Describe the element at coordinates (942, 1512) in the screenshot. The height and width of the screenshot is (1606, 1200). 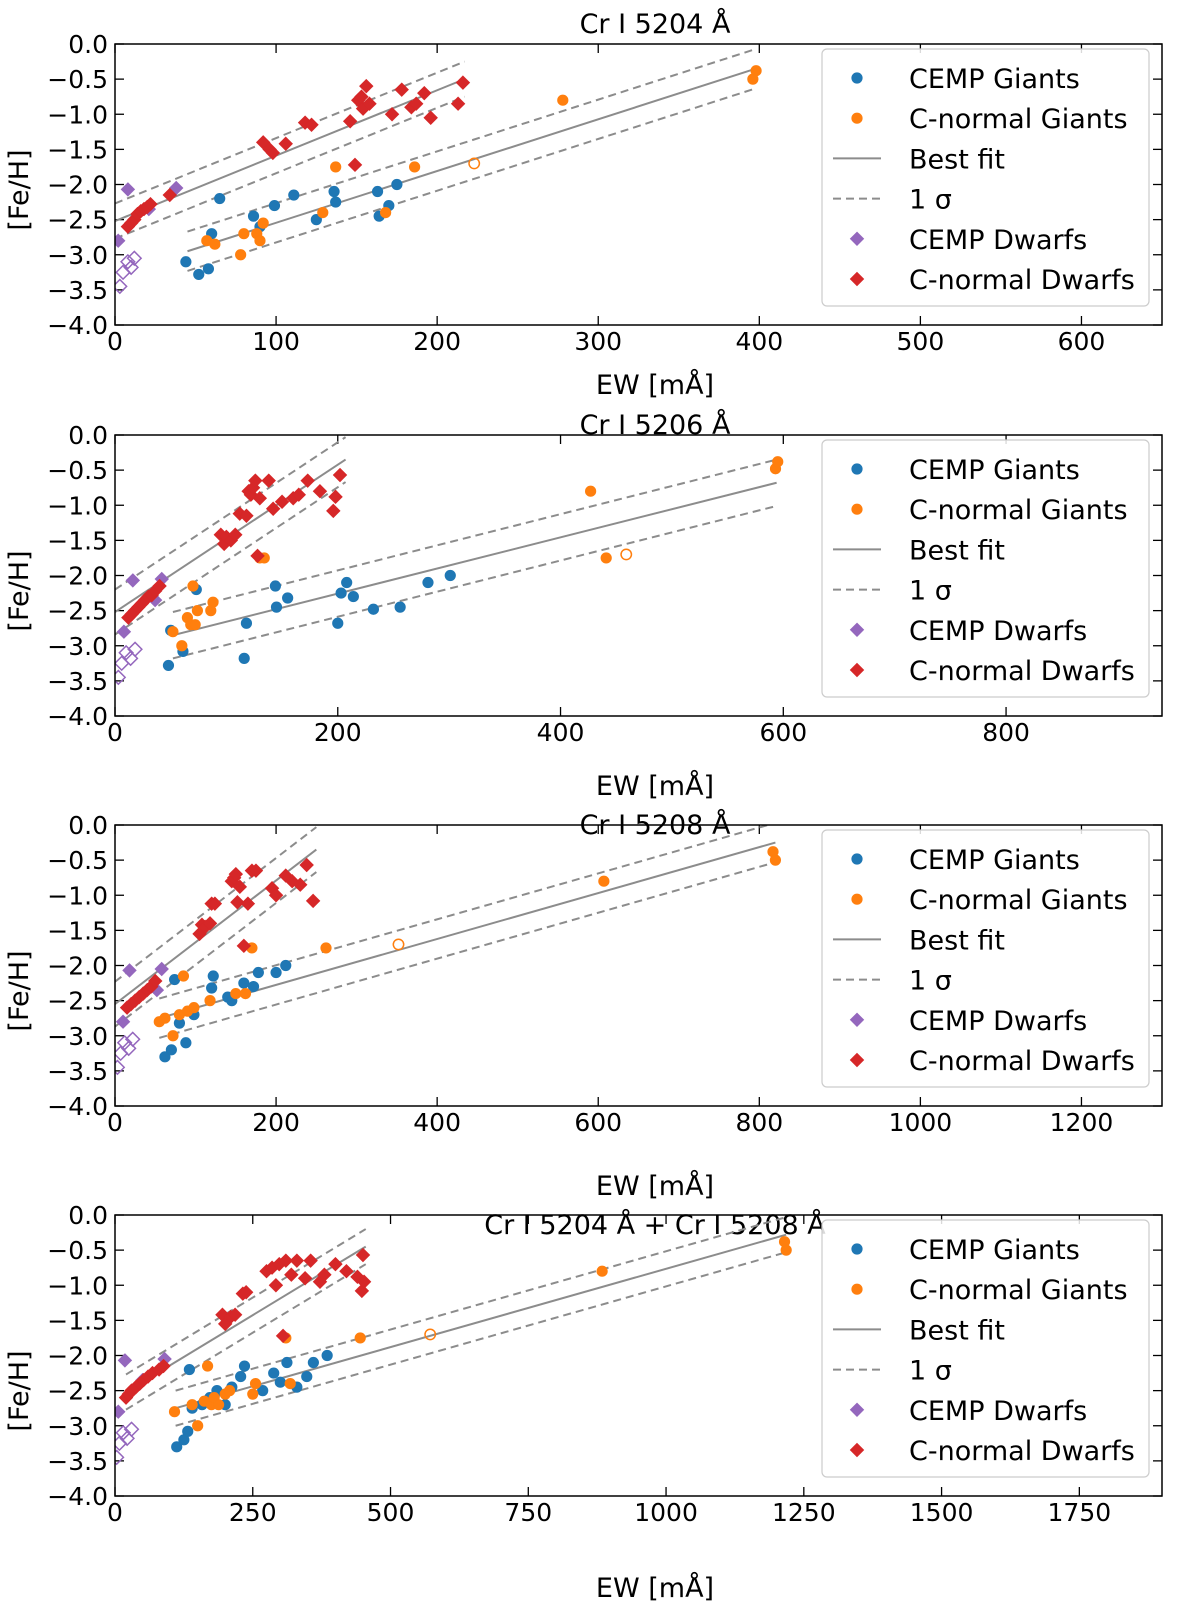
I see `x-tick-label: 1500` at that location.